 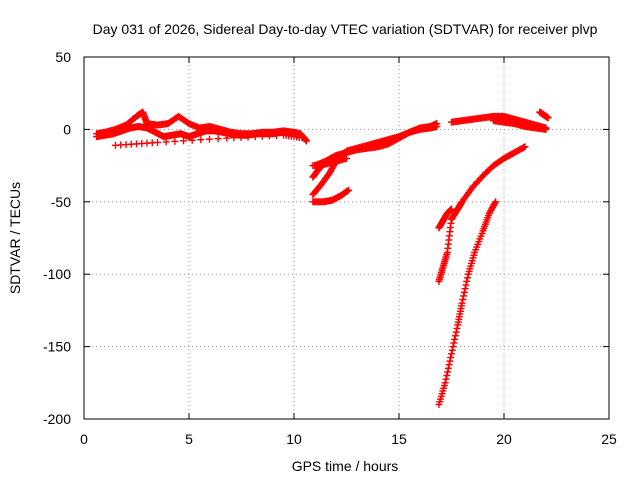 I want to click on data-point-evening-rise-lower, so click(x=437, y=127).